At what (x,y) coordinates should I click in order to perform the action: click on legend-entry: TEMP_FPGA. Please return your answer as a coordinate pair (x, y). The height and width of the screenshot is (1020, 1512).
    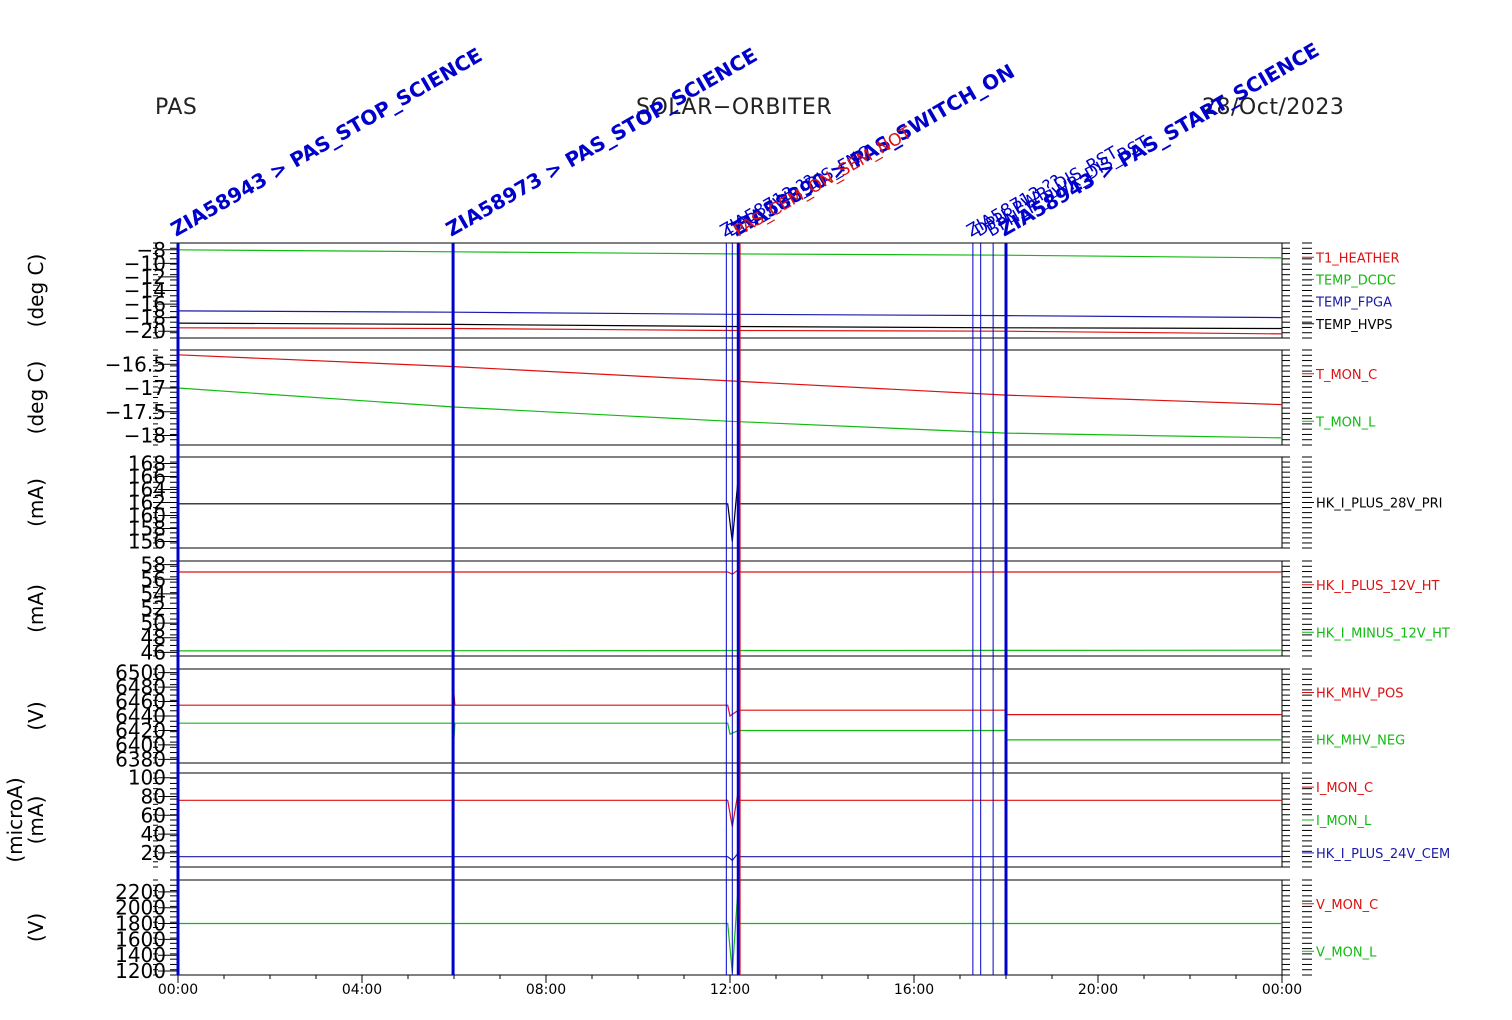
    Looking at the image, I should click on (1353, 303).